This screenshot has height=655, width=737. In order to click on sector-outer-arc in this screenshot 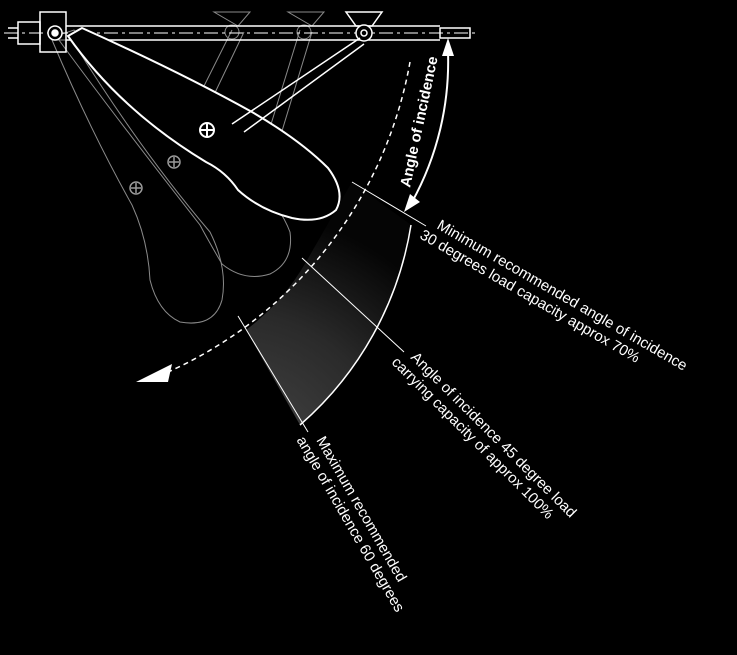, I will do `click(355, 325)`.